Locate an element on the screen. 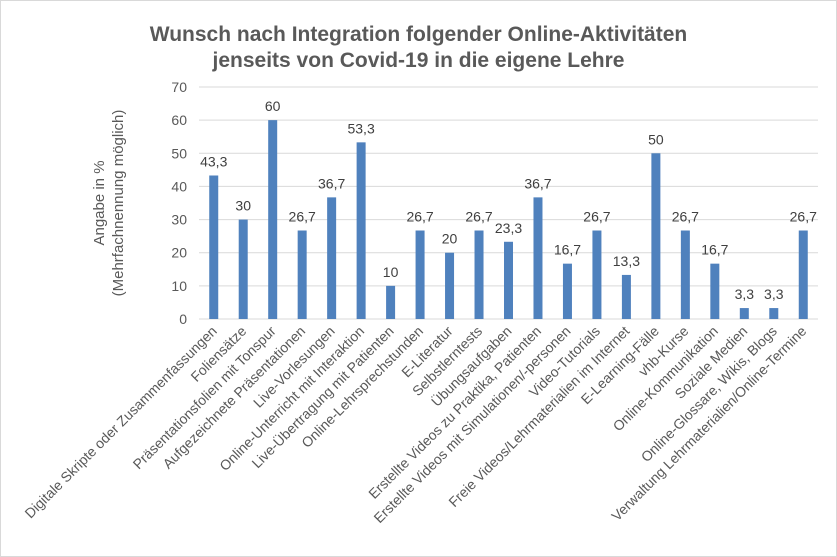 The height and width of the screenshot is (557, 837). y-tick-label: 0 is located at coordinates (183, 319).